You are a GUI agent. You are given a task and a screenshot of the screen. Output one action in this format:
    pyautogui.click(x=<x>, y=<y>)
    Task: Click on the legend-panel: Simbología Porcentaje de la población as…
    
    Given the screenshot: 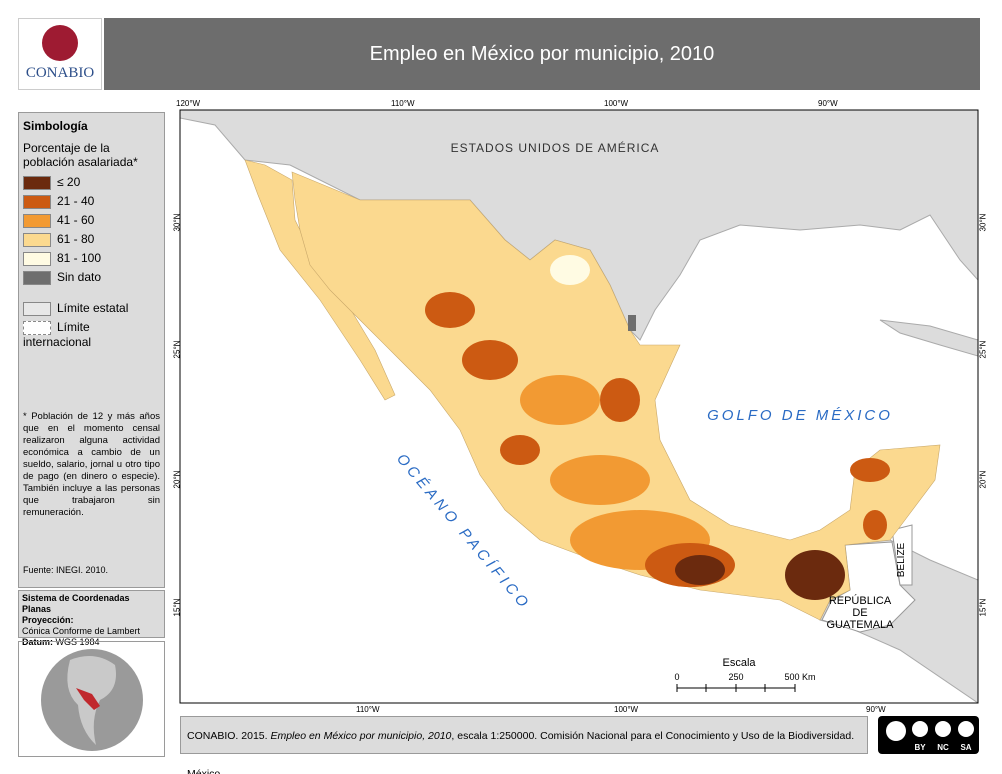 What is the action you would take?
    pyautogui.click(x=91, y=350)
    